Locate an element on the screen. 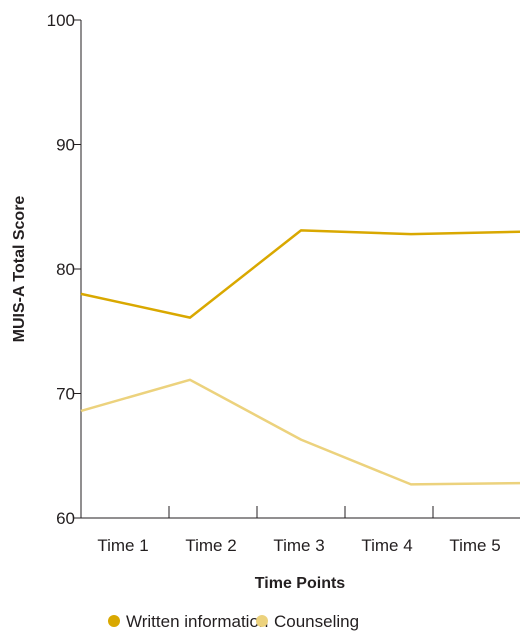 The width and height of the screenshot is (520, 633). y-ticks: 60 70 80 90 100 is located at coordinates (64, 269).